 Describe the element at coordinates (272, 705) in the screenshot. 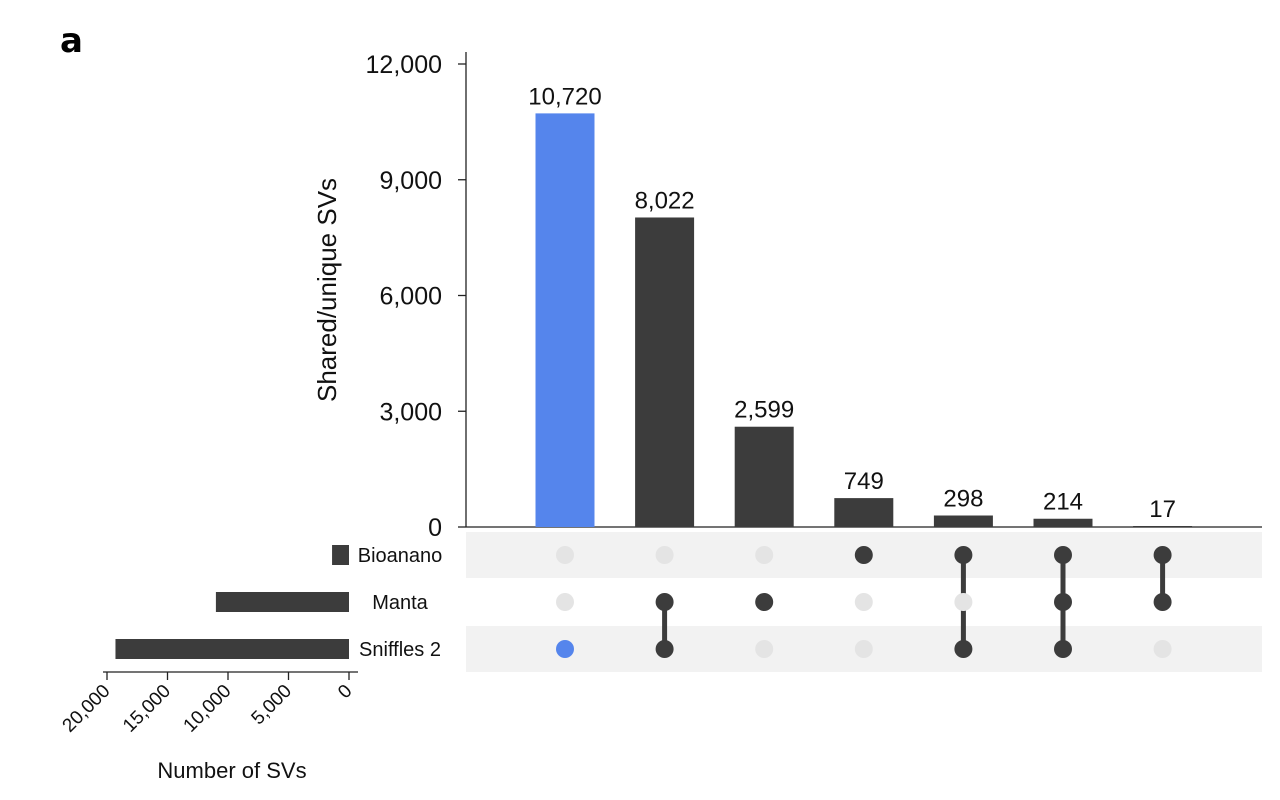

I see `set-size-tick-label: 5,000` at that location.